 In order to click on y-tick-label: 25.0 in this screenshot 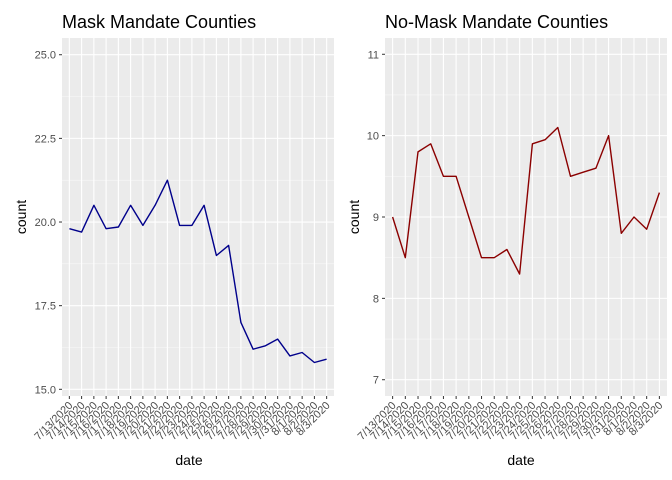, I will do `click(45, 56)`.